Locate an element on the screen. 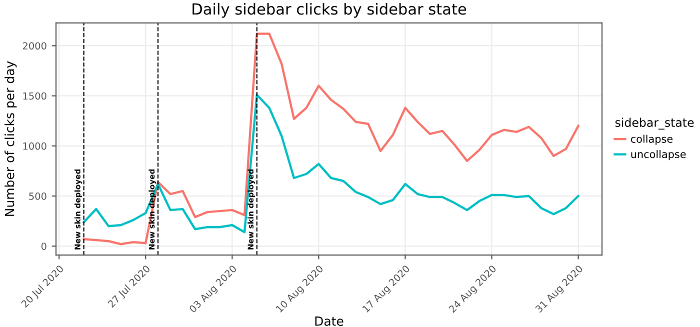 The height and width of the screenshot is (327, 700). legend-title: sidebar_state is located at coordinates (654, 124).